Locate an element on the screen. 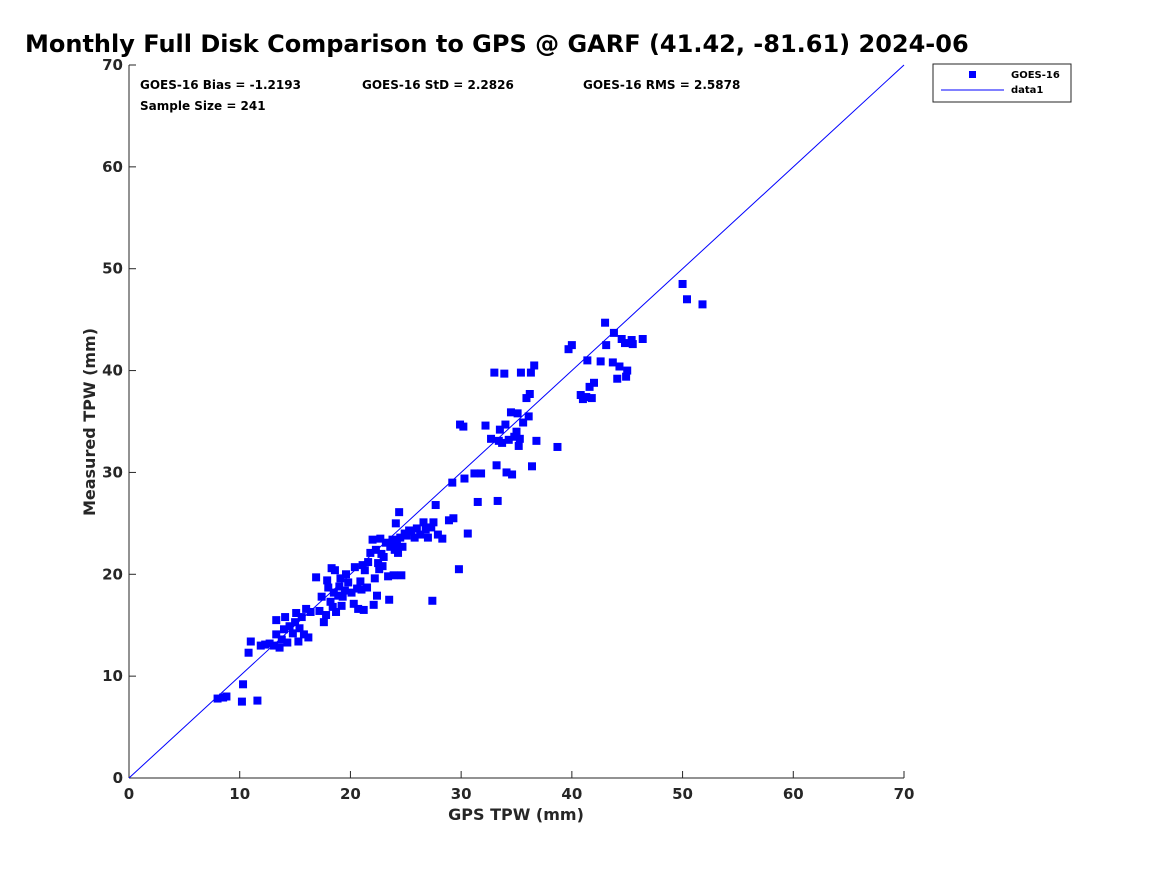 The image size is (1167, 875). legend-label-goes16: GOES-16 is located at coordinates (1035, 75).